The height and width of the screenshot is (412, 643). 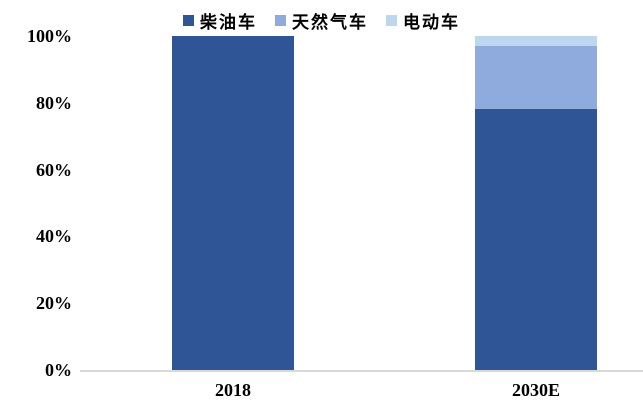 I want to click on x-axis: 2018 2030E, so click(x=321, y=392).